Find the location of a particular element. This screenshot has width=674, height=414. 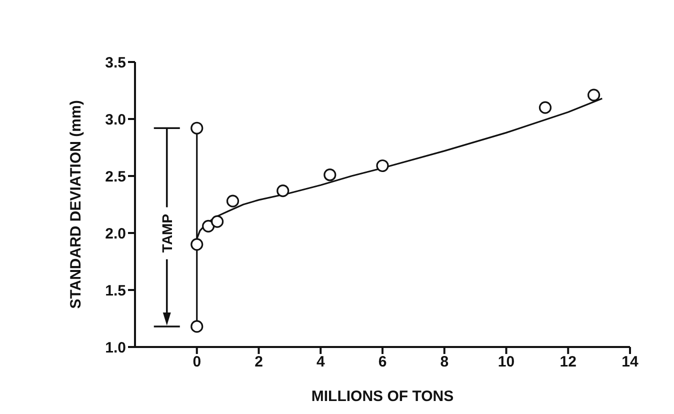

x-tick-label: 8 is located at coordinates (444, 362).